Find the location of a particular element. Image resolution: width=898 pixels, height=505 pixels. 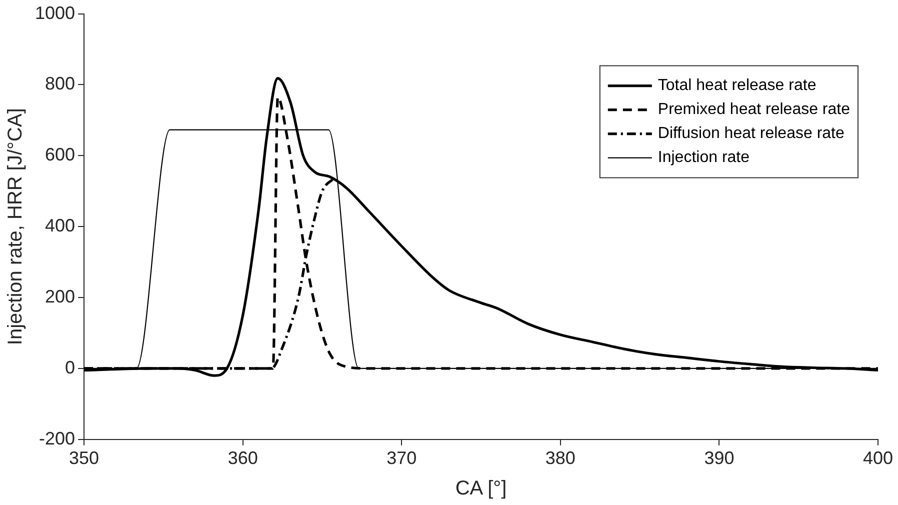

y-tick-label: 0 is located at coordinates (70, 367).